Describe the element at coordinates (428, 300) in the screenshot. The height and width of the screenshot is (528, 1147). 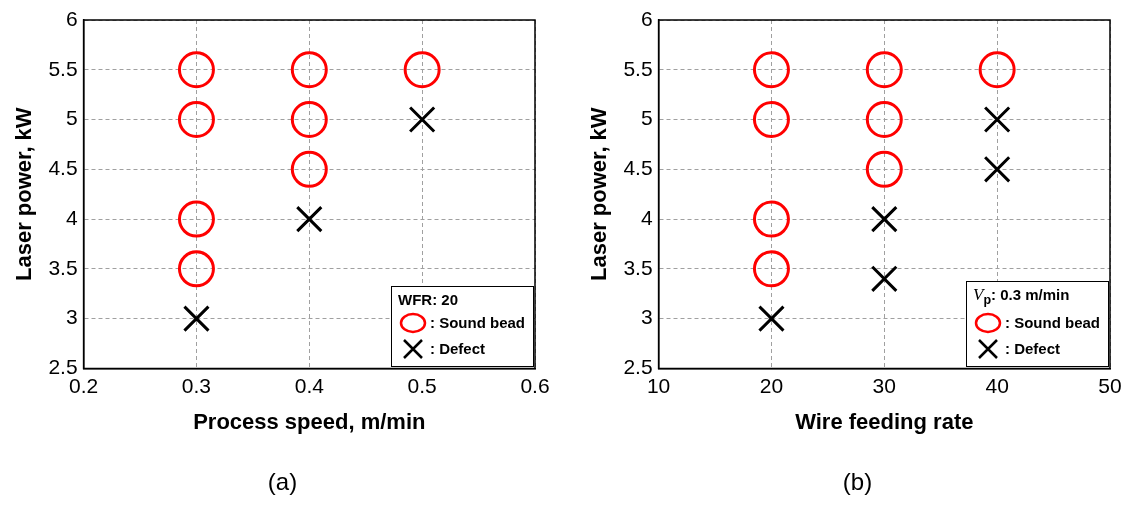
I see `legend-title: WFR: 20` at that location.